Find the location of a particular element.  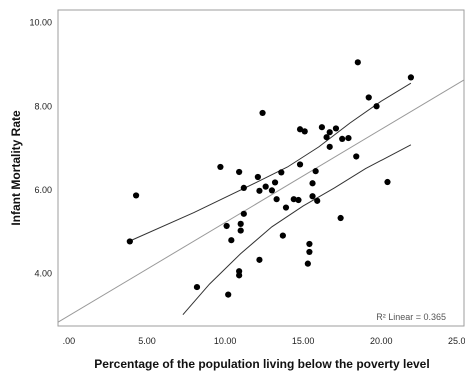

y-tick-label: 8.00 is located at coordinates (43, 106).